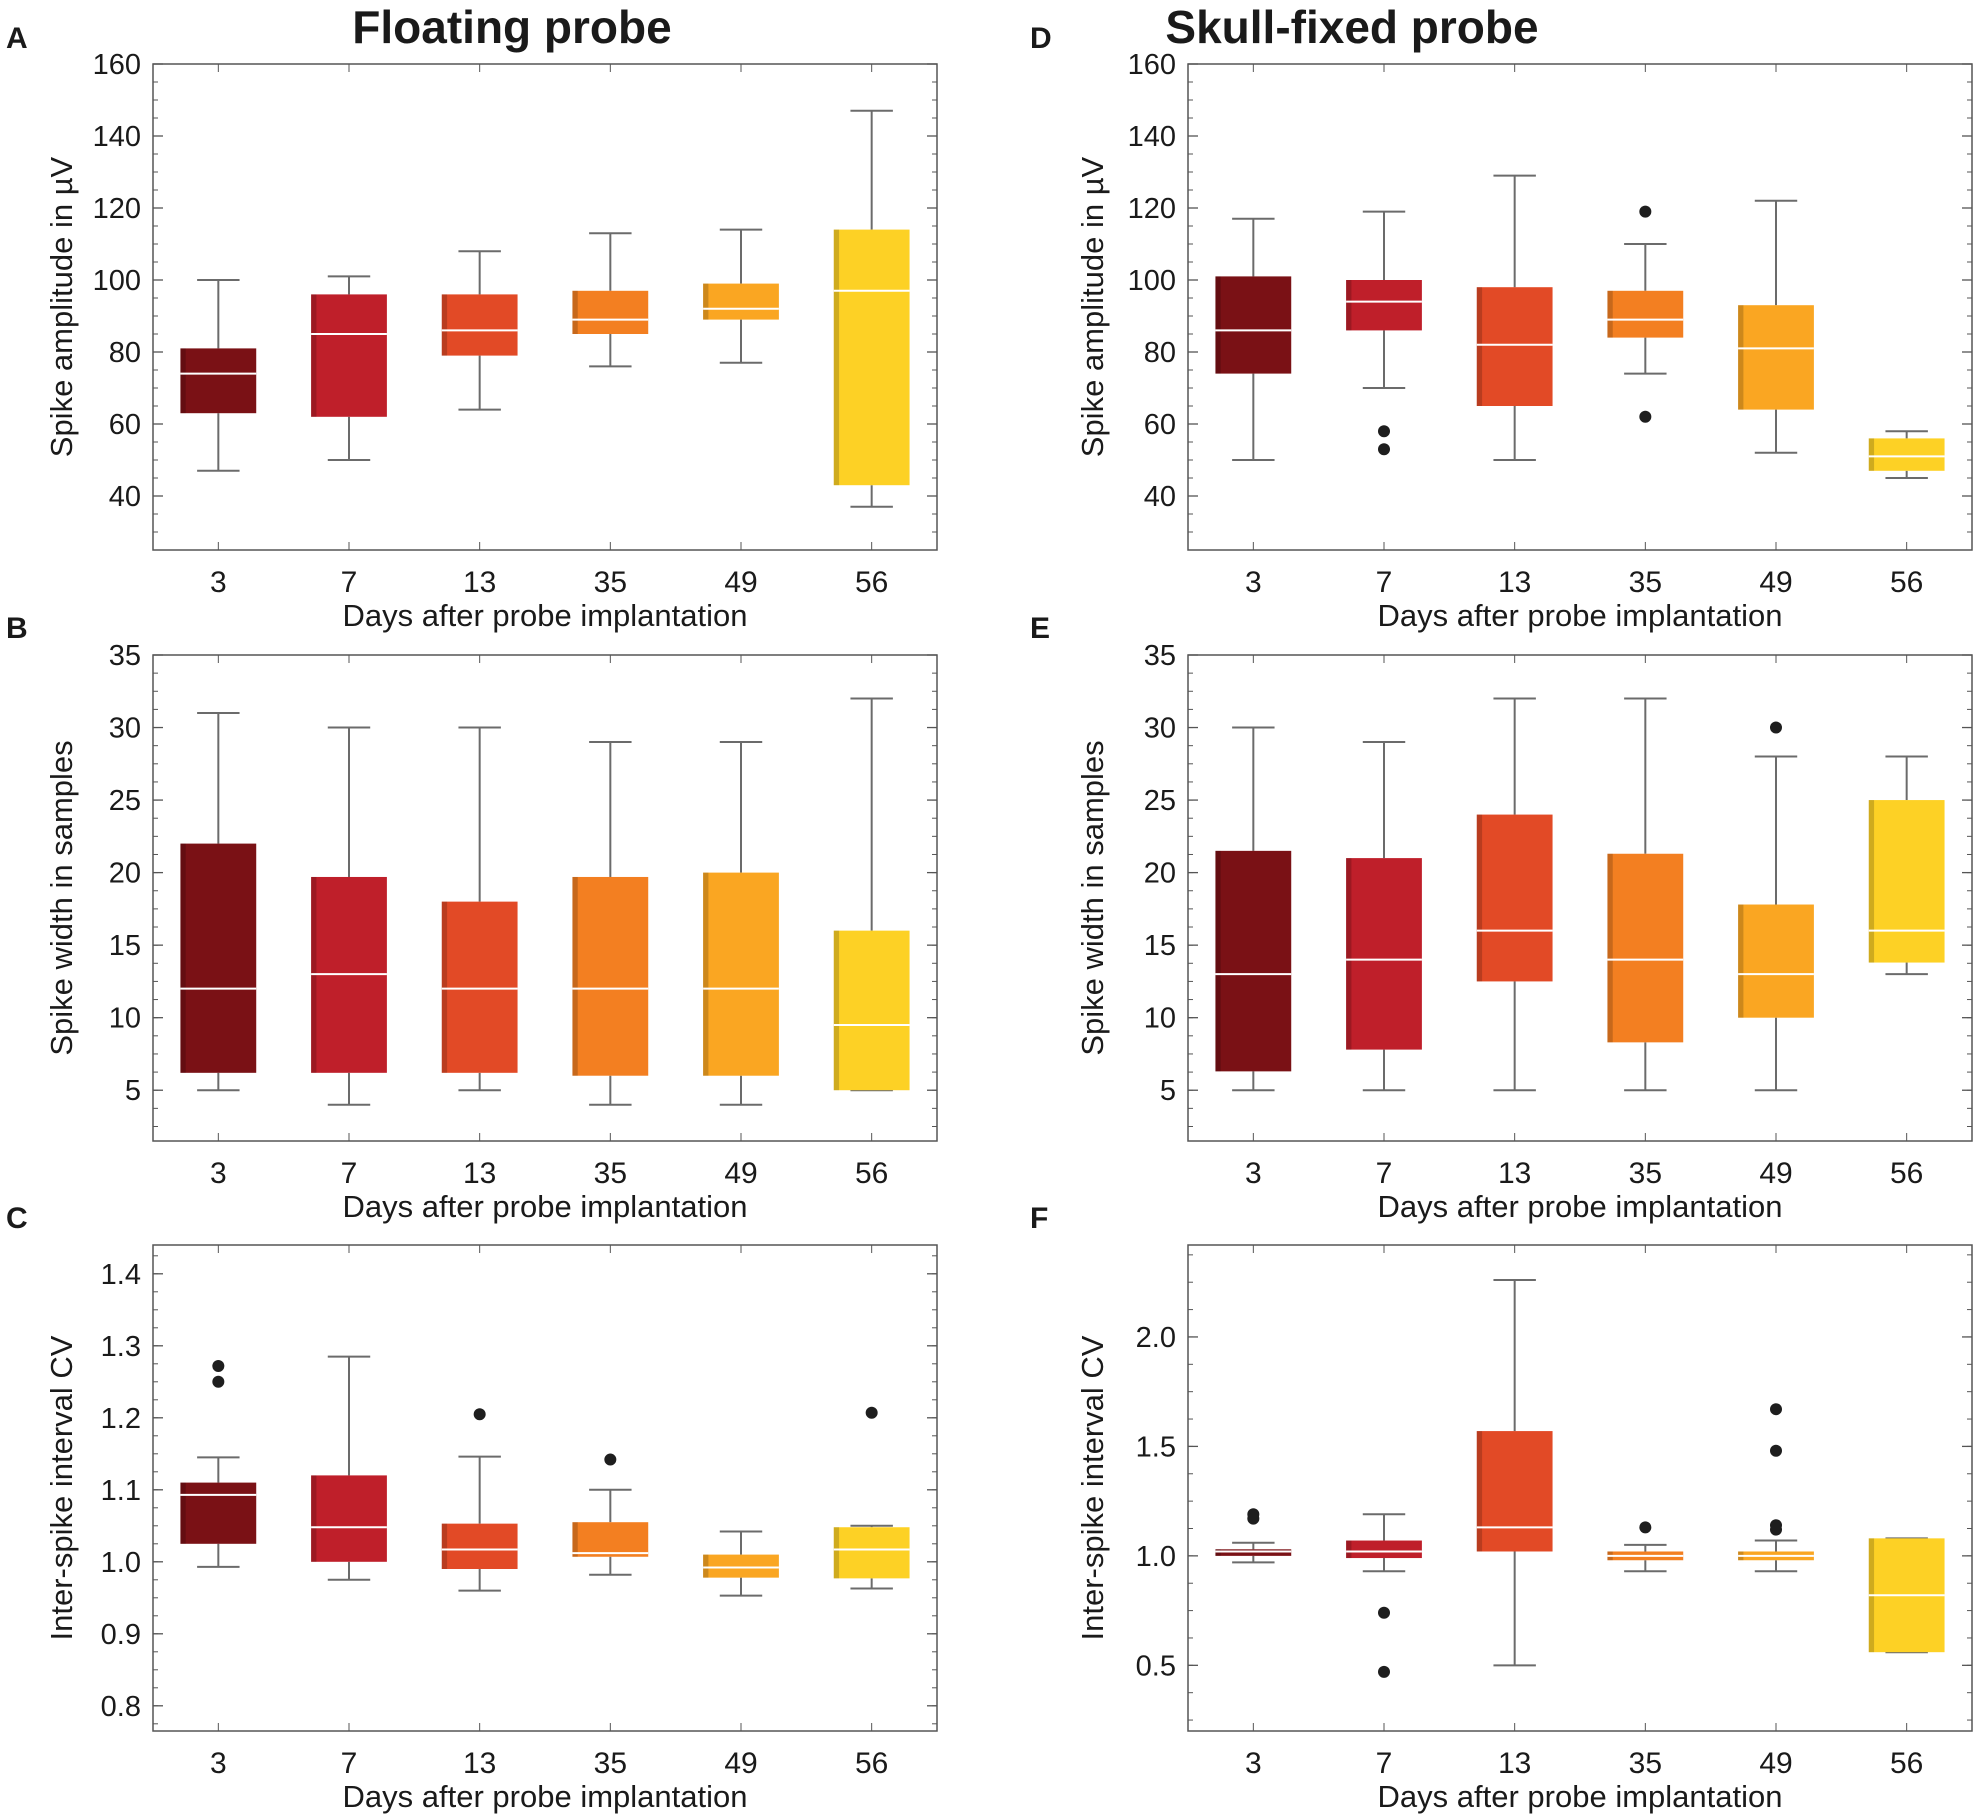  Describe the element at coordinates (1156, 1666) in the screenshot. I see `y-tick-label: 0.5` at that location.